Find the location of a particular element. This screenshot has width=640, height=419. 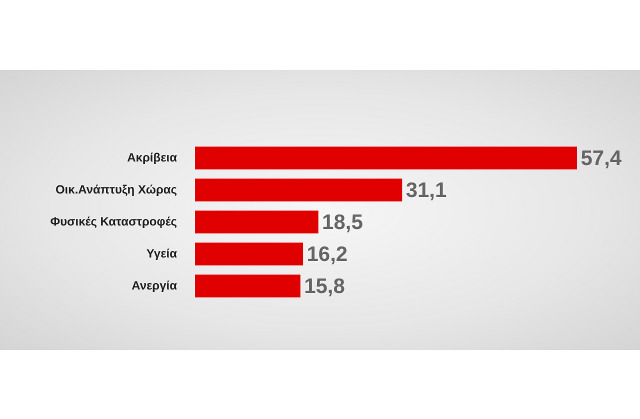

y-tick-label: Ανεργία is located at coordinates (155, 285).